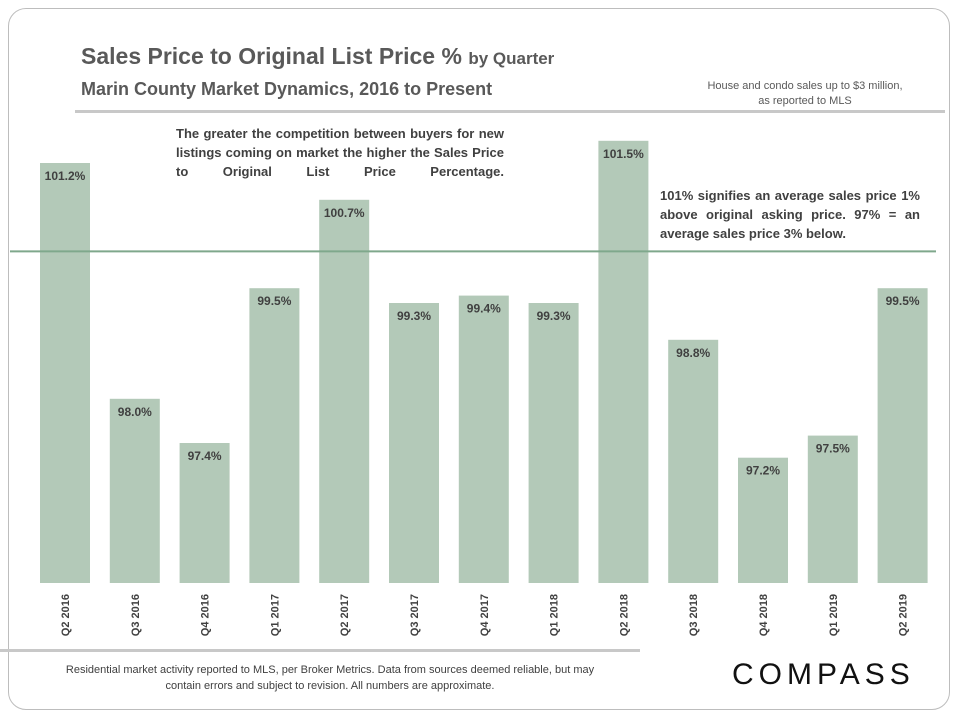 This screenshot has height=720, width=960. What do you see at coordinates (275, 615) in the screenshot?
I see `category-label: Q1 2017` at bounding box center [275, 615].